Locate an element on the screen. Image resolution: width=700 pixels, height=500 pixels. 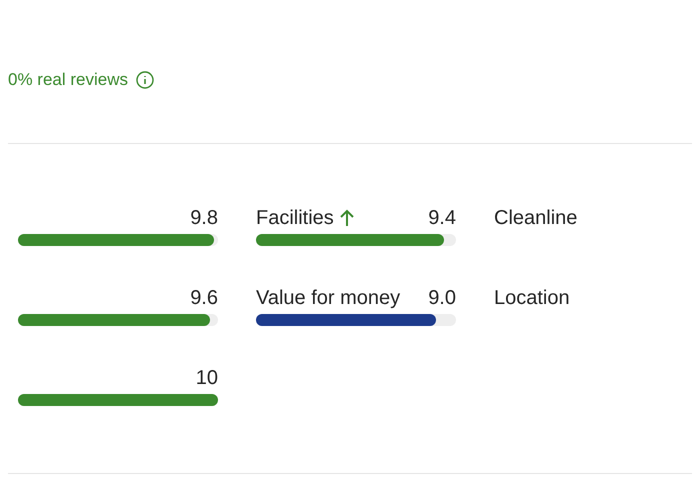
data-label: 10 is located at coordinates (207, 378).